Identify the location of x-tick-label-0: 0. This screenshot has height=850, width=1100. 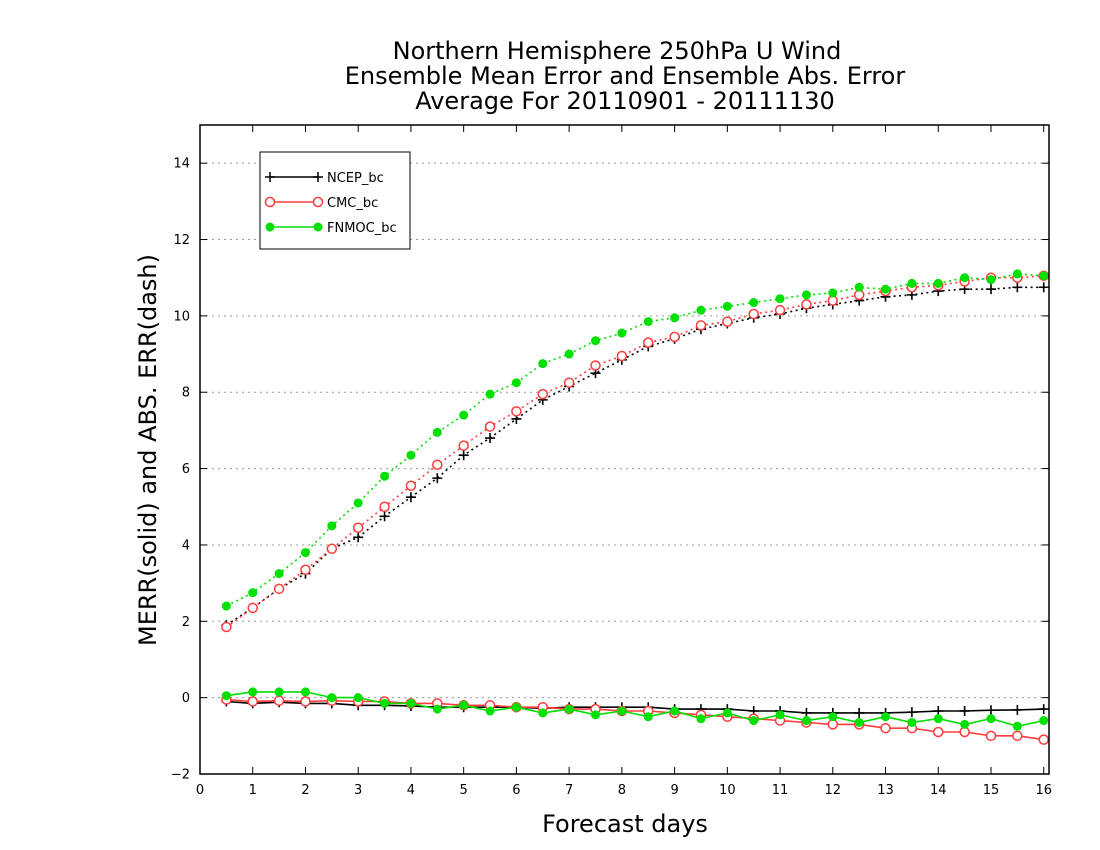
(200, 790).